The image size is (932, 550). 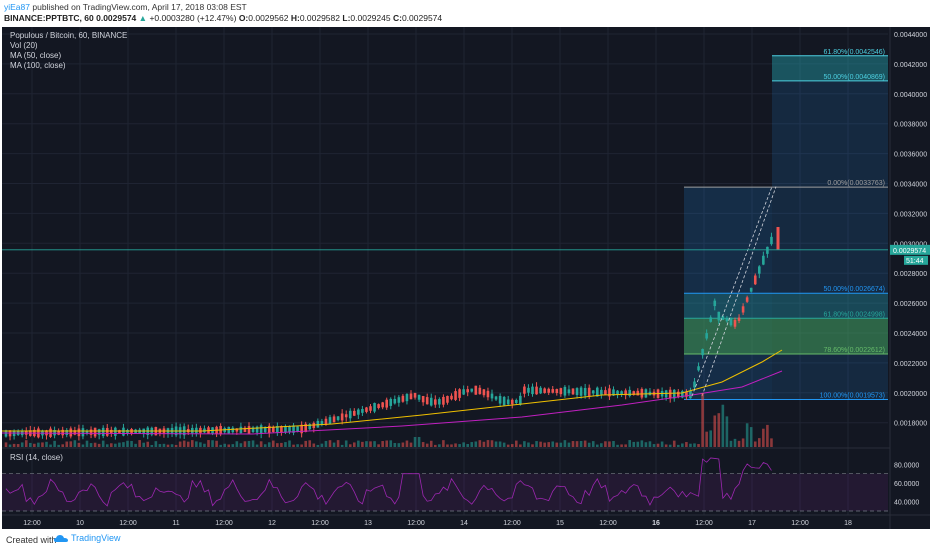 I want to click on ma100-legend: MA (100, close), so click(x=38, y=65).